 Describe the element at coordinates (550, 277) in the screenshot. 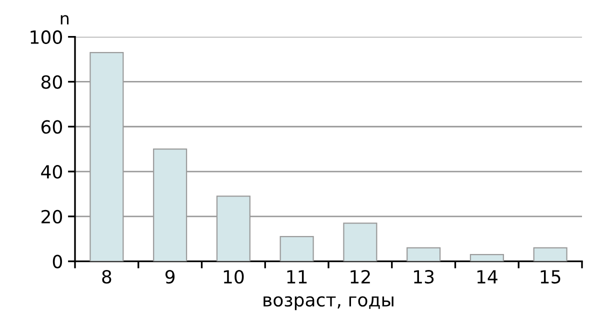

I see `x-tick-label: 15` at that location.